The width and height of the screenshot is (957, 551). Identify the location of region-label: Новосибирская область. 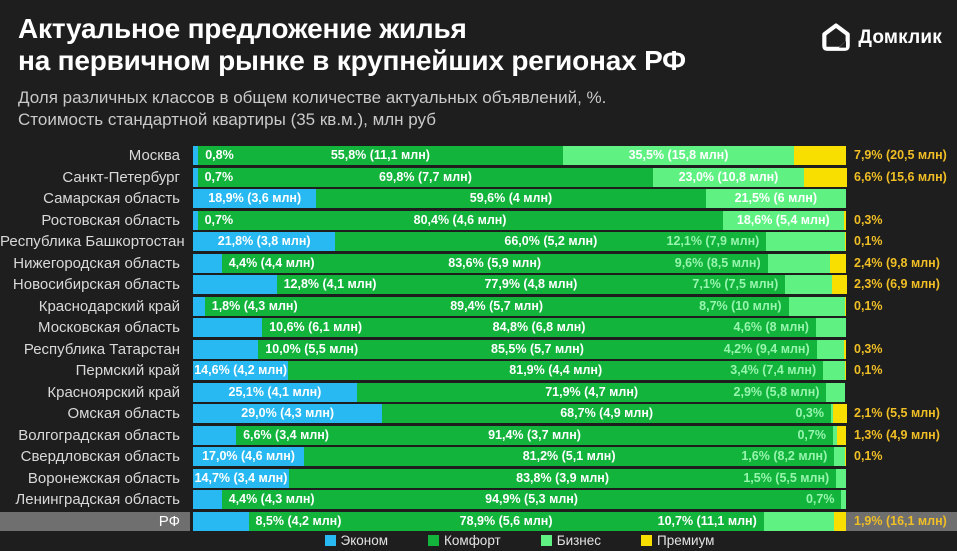
(96, 284).